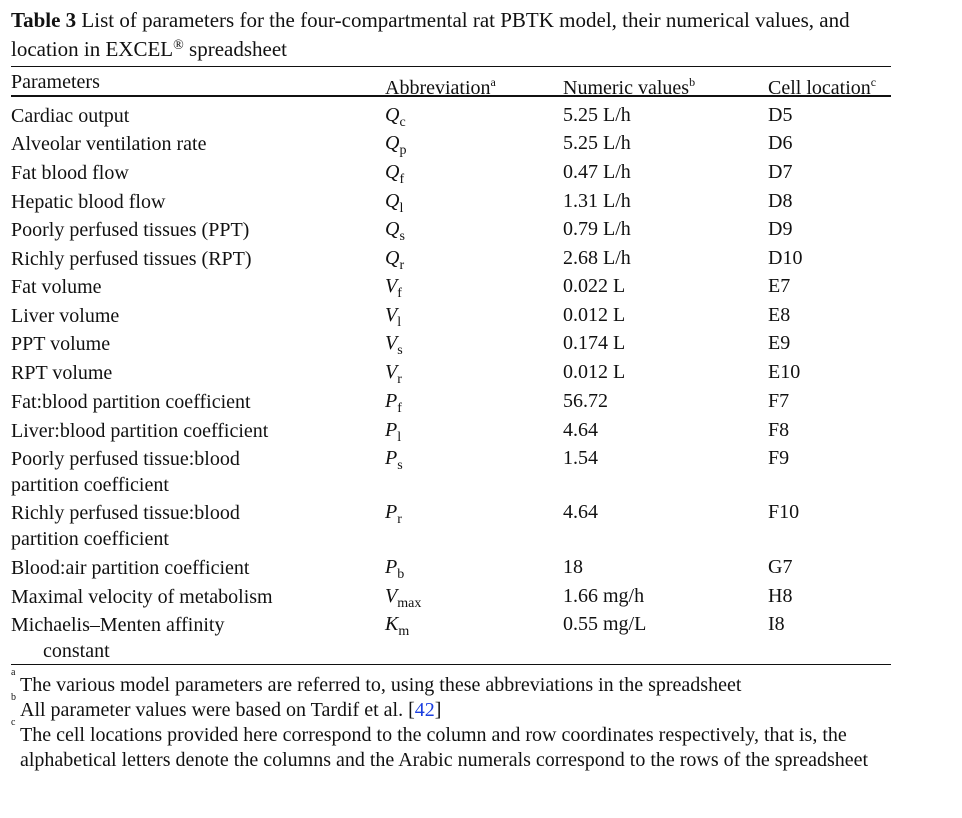 The height and width of the screenshot is (818, 962). I want to click on abbreviation-symbol: Pf, so click(393, 405).